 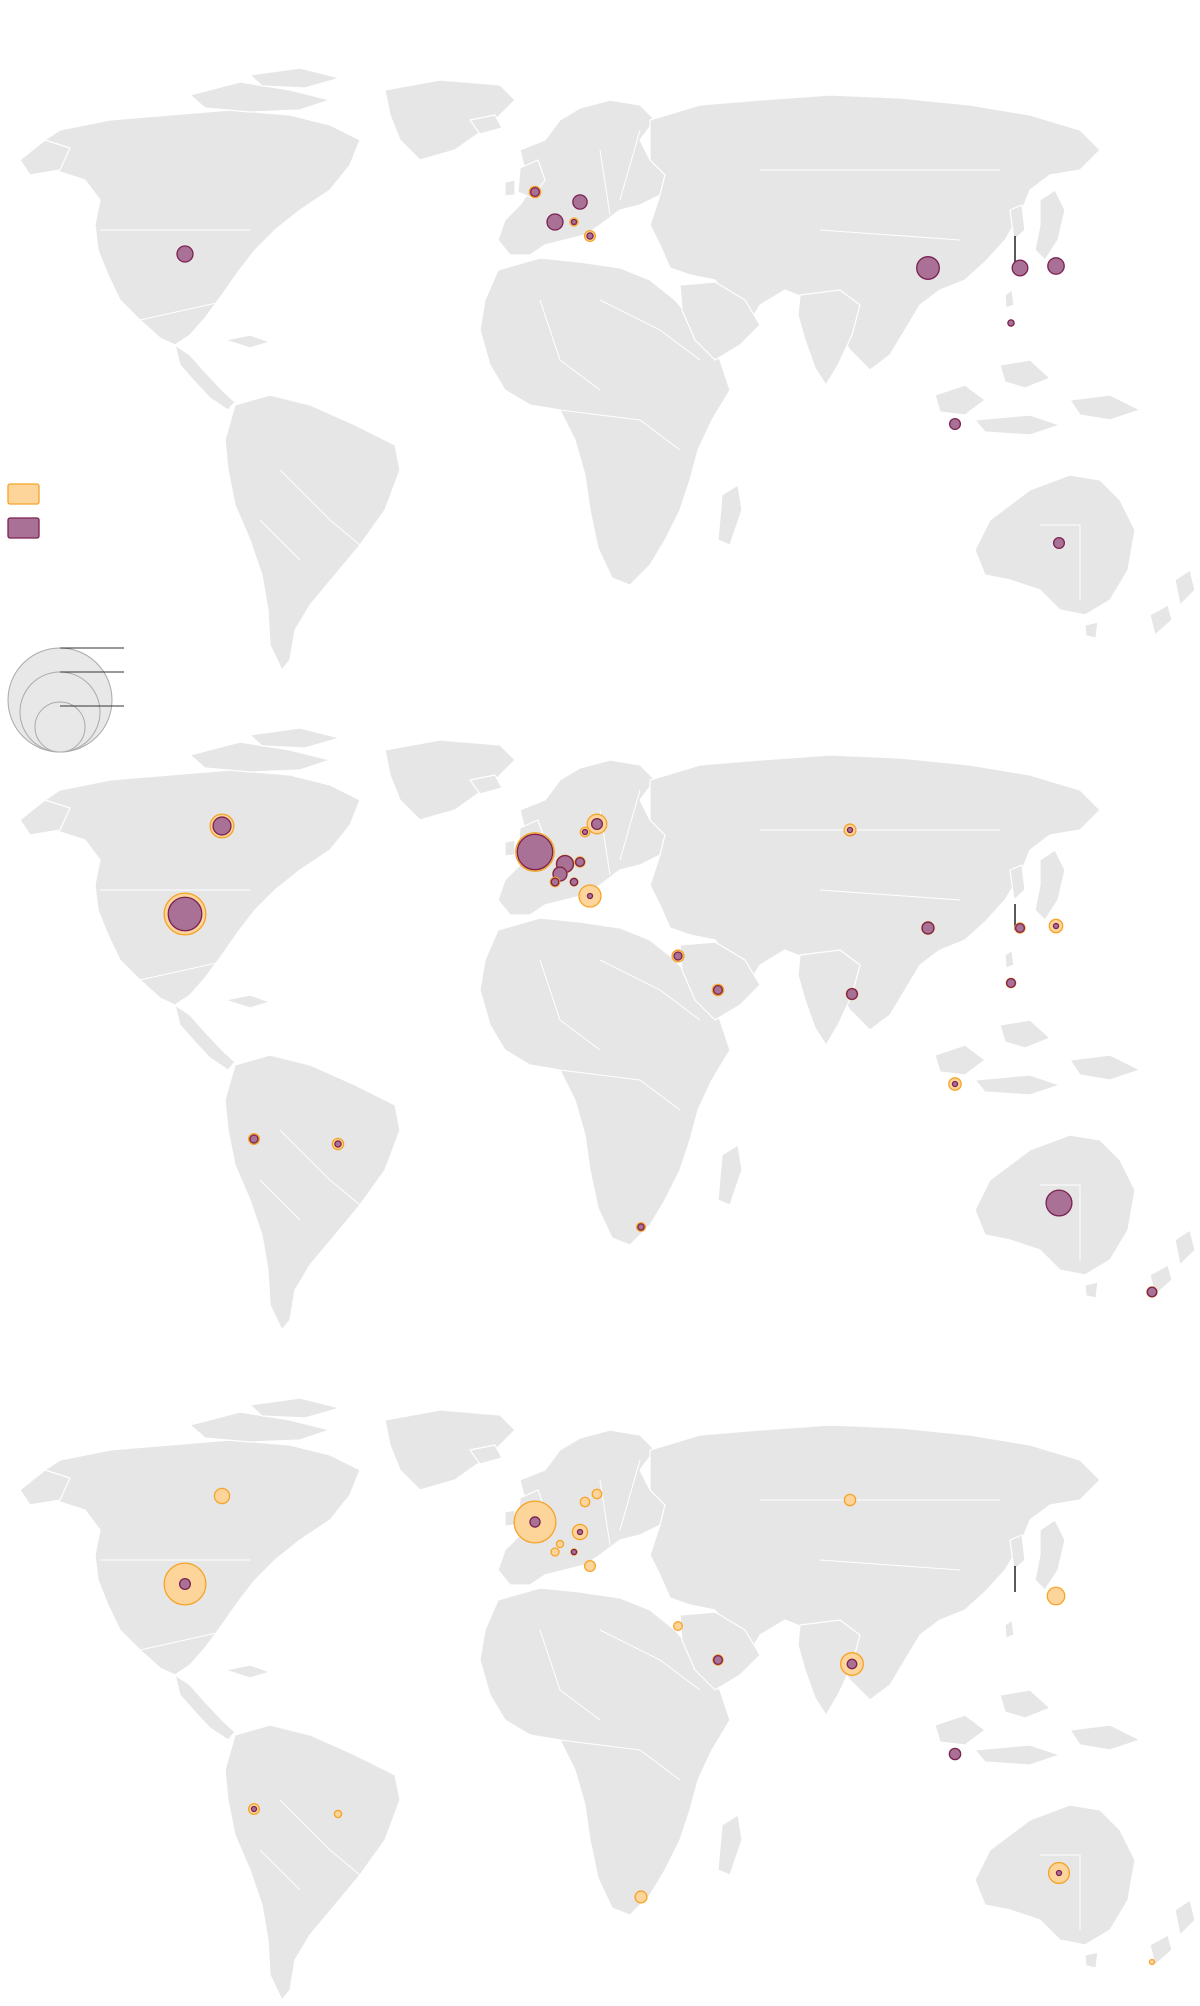 I want to click on map-2-germany-inner-bubble, so click(x=580, y=862).